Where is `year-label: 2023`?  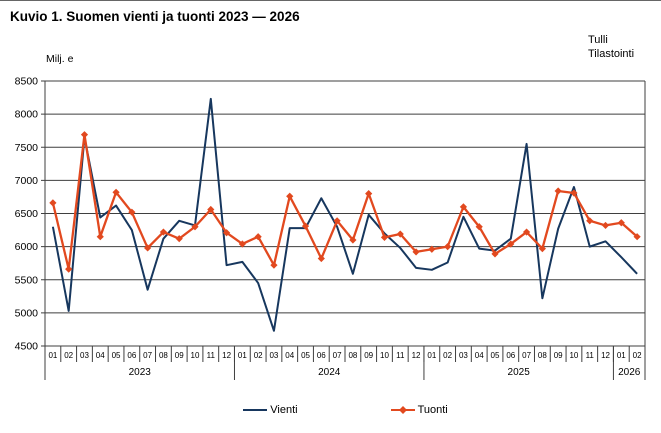 year-label: 2023 is located at coordinates (140, 372).